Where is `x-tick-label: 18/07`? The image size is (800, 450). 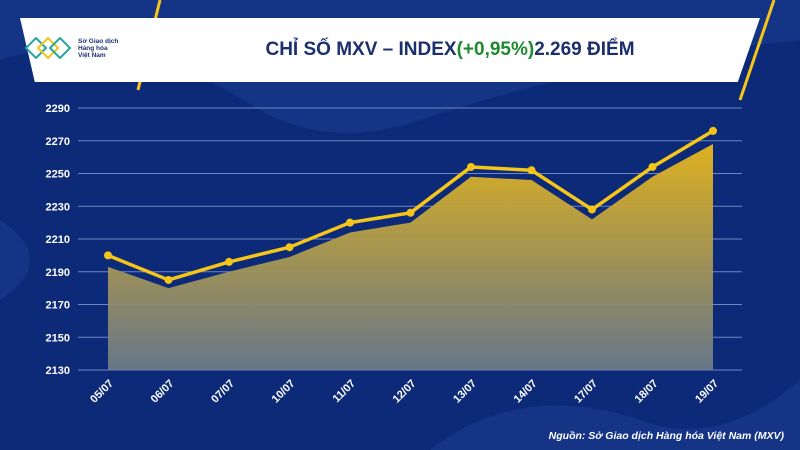
x-tick-label: 18/07 is located at coordinates (647, 392).